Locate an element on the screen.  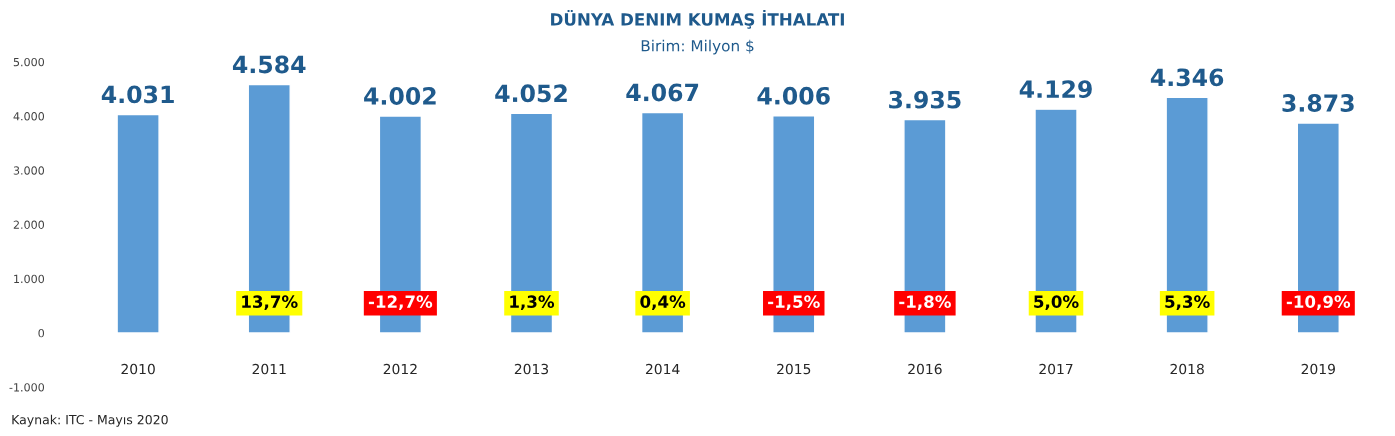
data-label: 3.935 is located at coordinates (925, 99).